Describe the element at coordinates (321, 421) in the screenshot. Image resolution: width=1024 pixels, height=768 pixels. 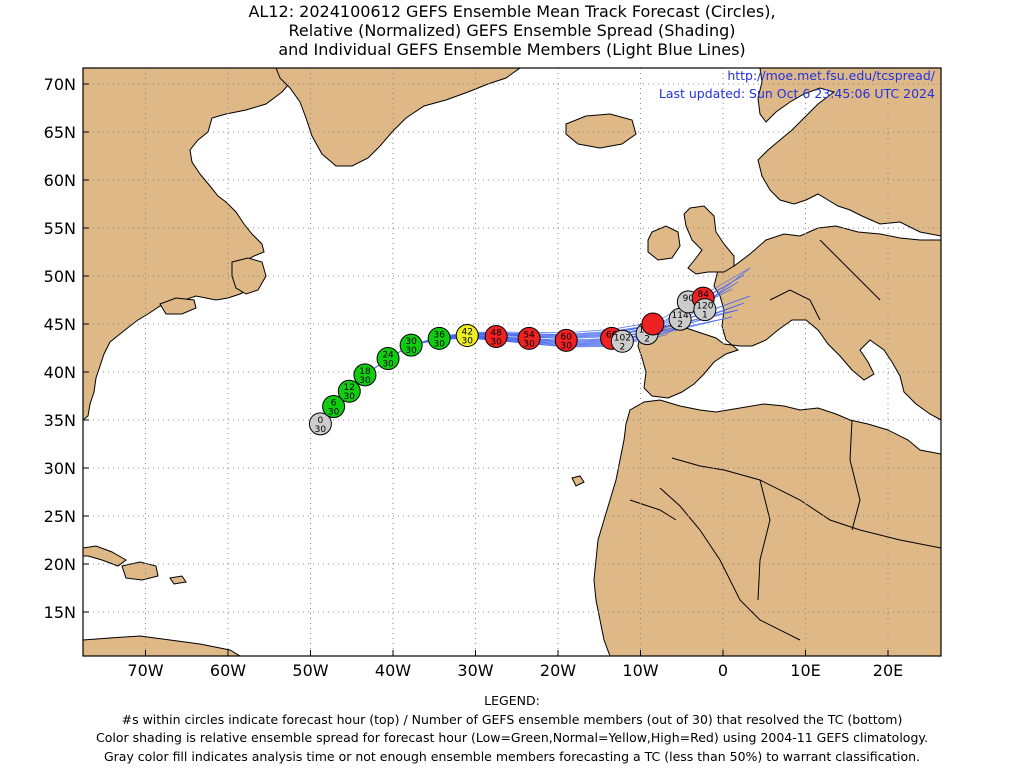
I see `forecast-hour: 0` at that location.